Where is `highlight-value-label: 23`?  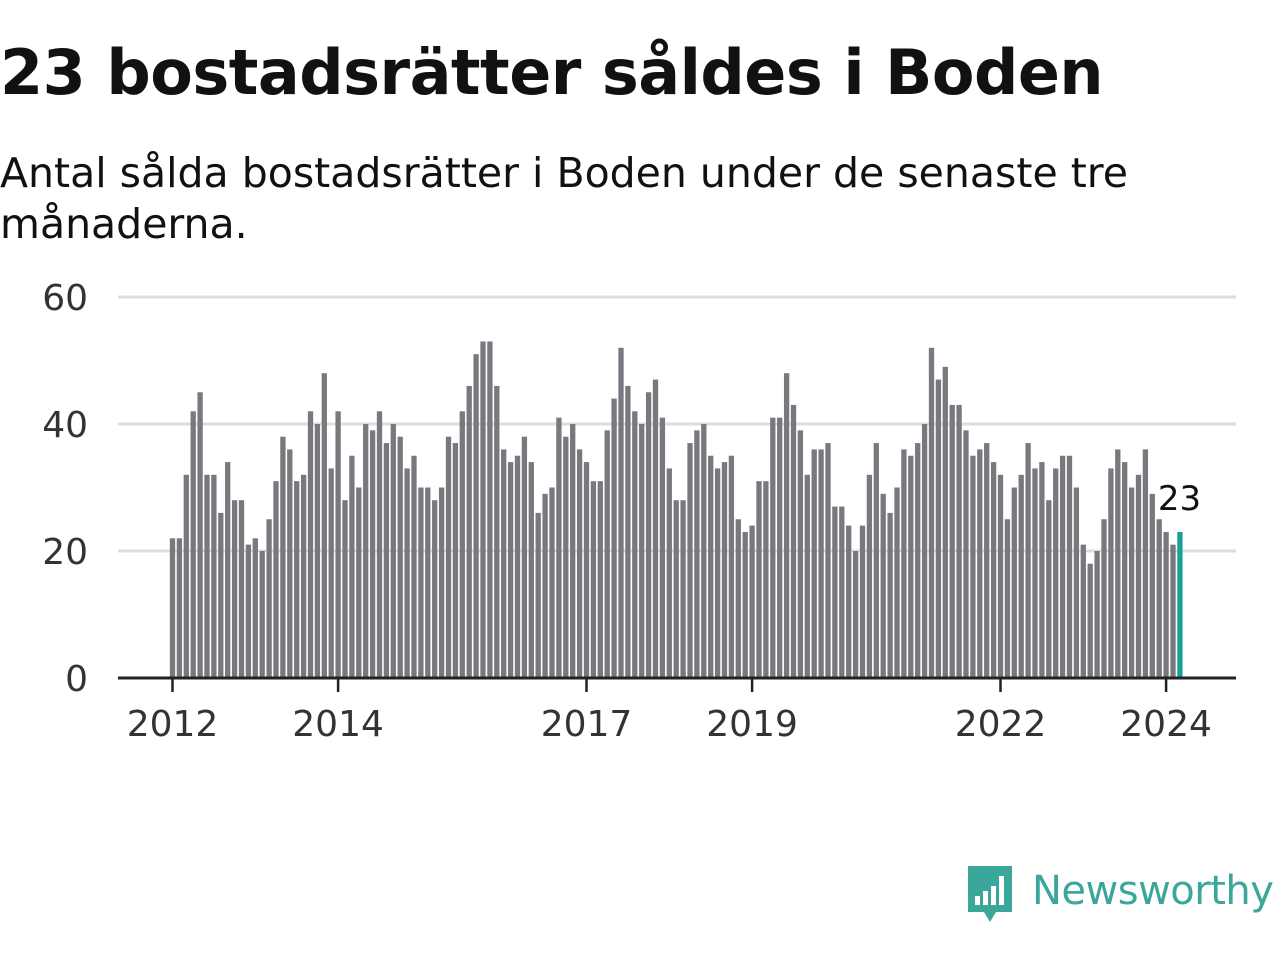 highlight-value-label: 23 is located at coordinates (1179, 499).